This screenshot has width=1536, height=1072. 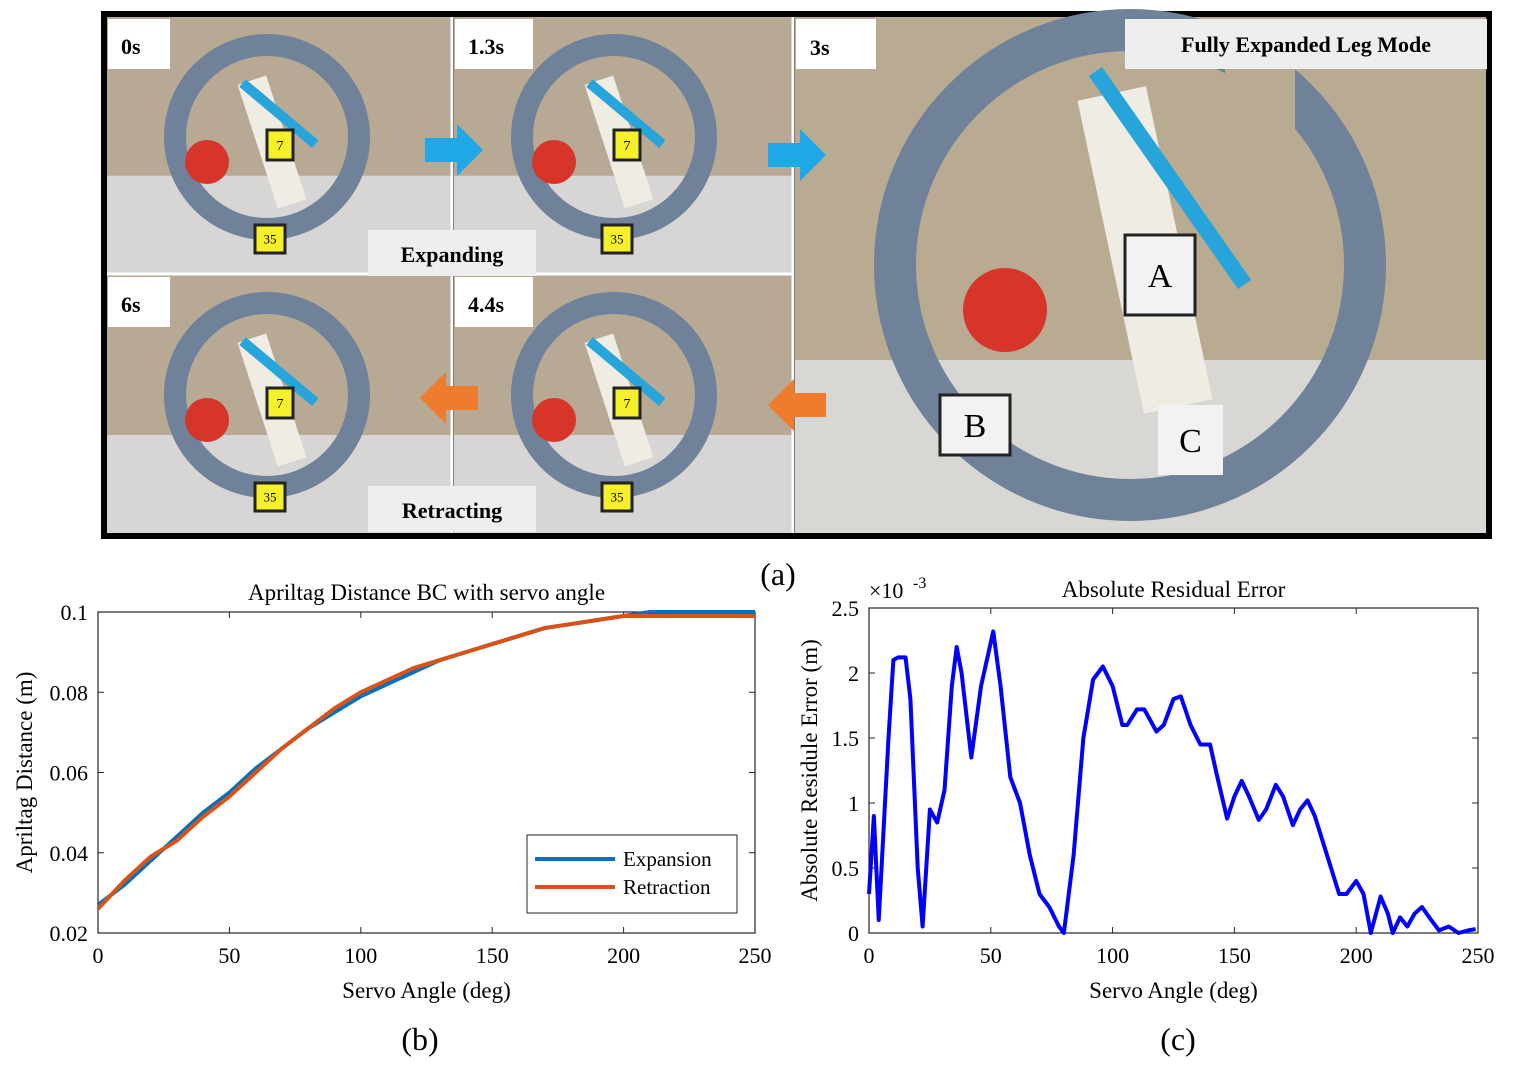 I want to click on y-tick-label: 0.5, so click(x=846, y=868).